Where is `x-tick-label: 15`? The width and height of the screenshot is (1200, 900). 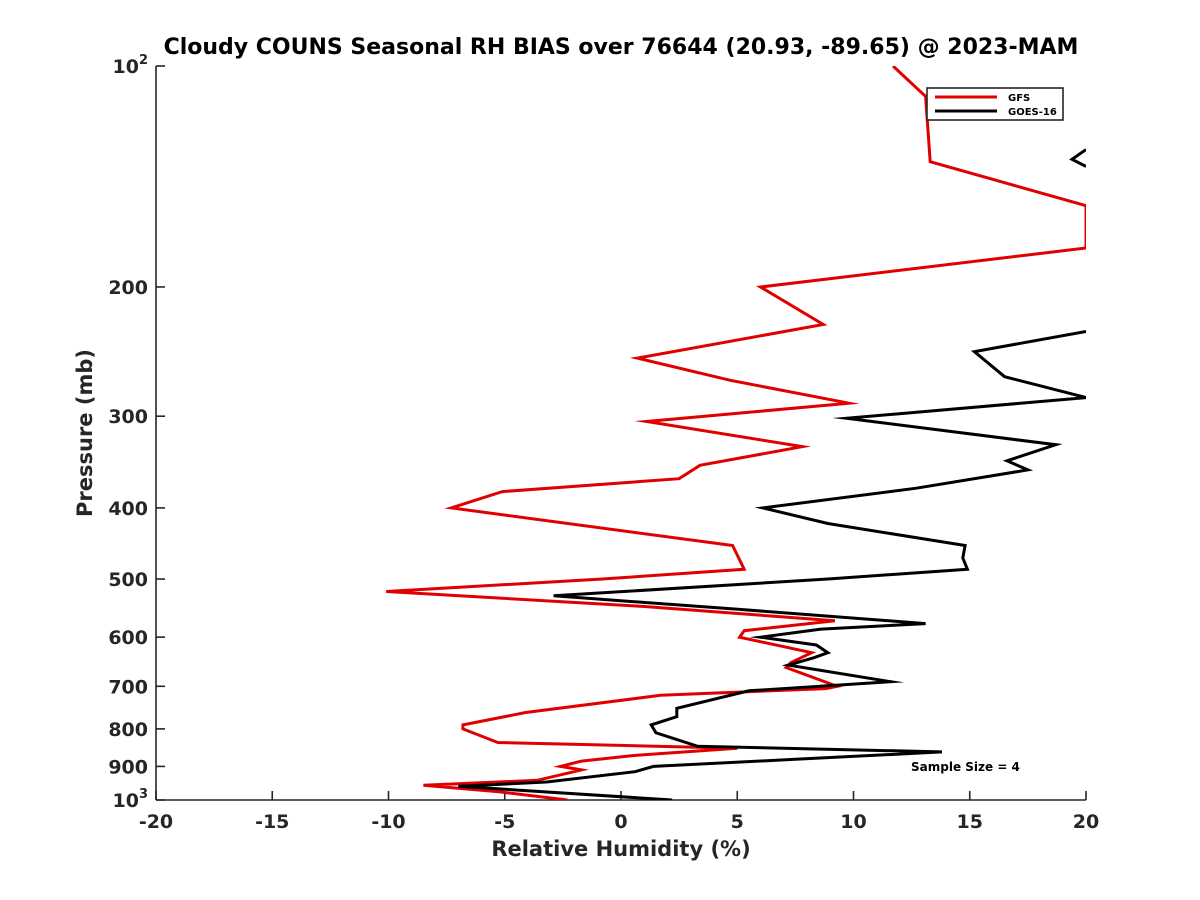
x-tick-label: 15 is located at coordinates (970, 822).